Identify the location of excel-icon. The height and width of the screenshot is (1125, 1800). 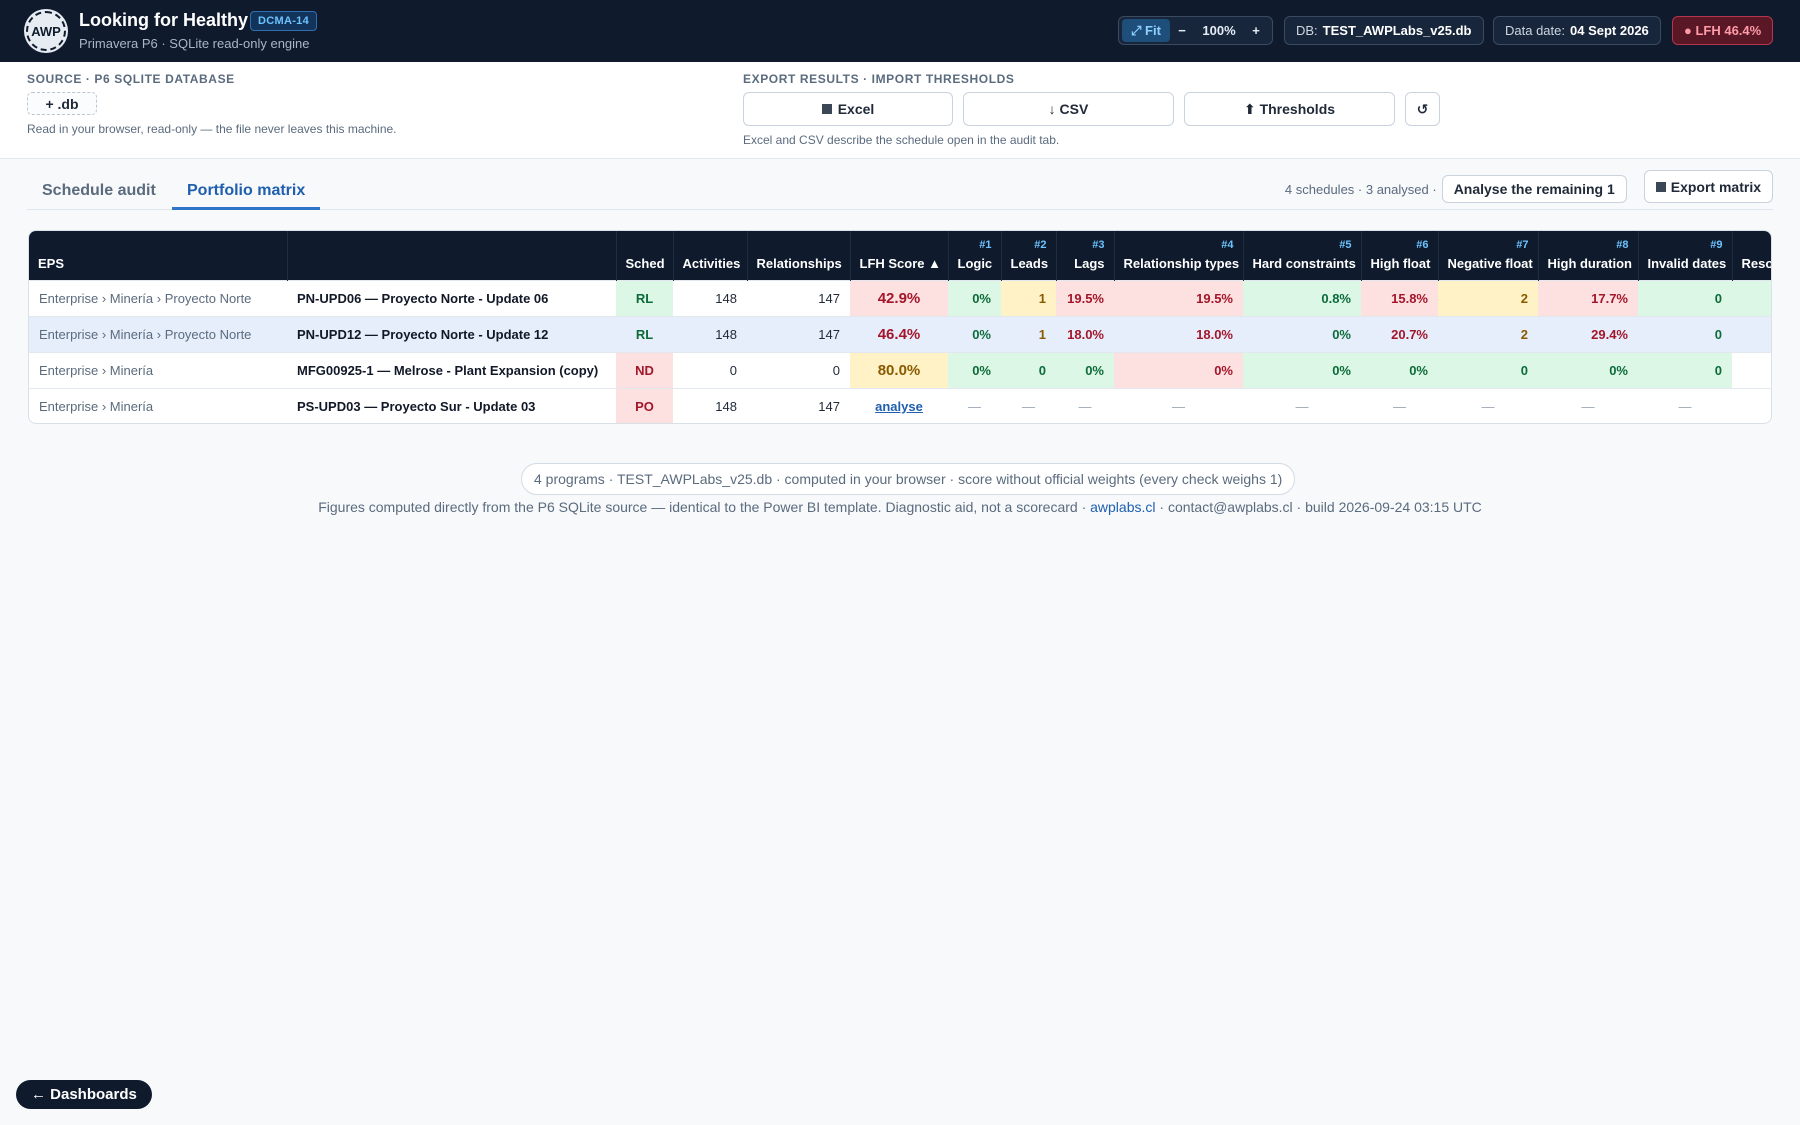
(826, 109).